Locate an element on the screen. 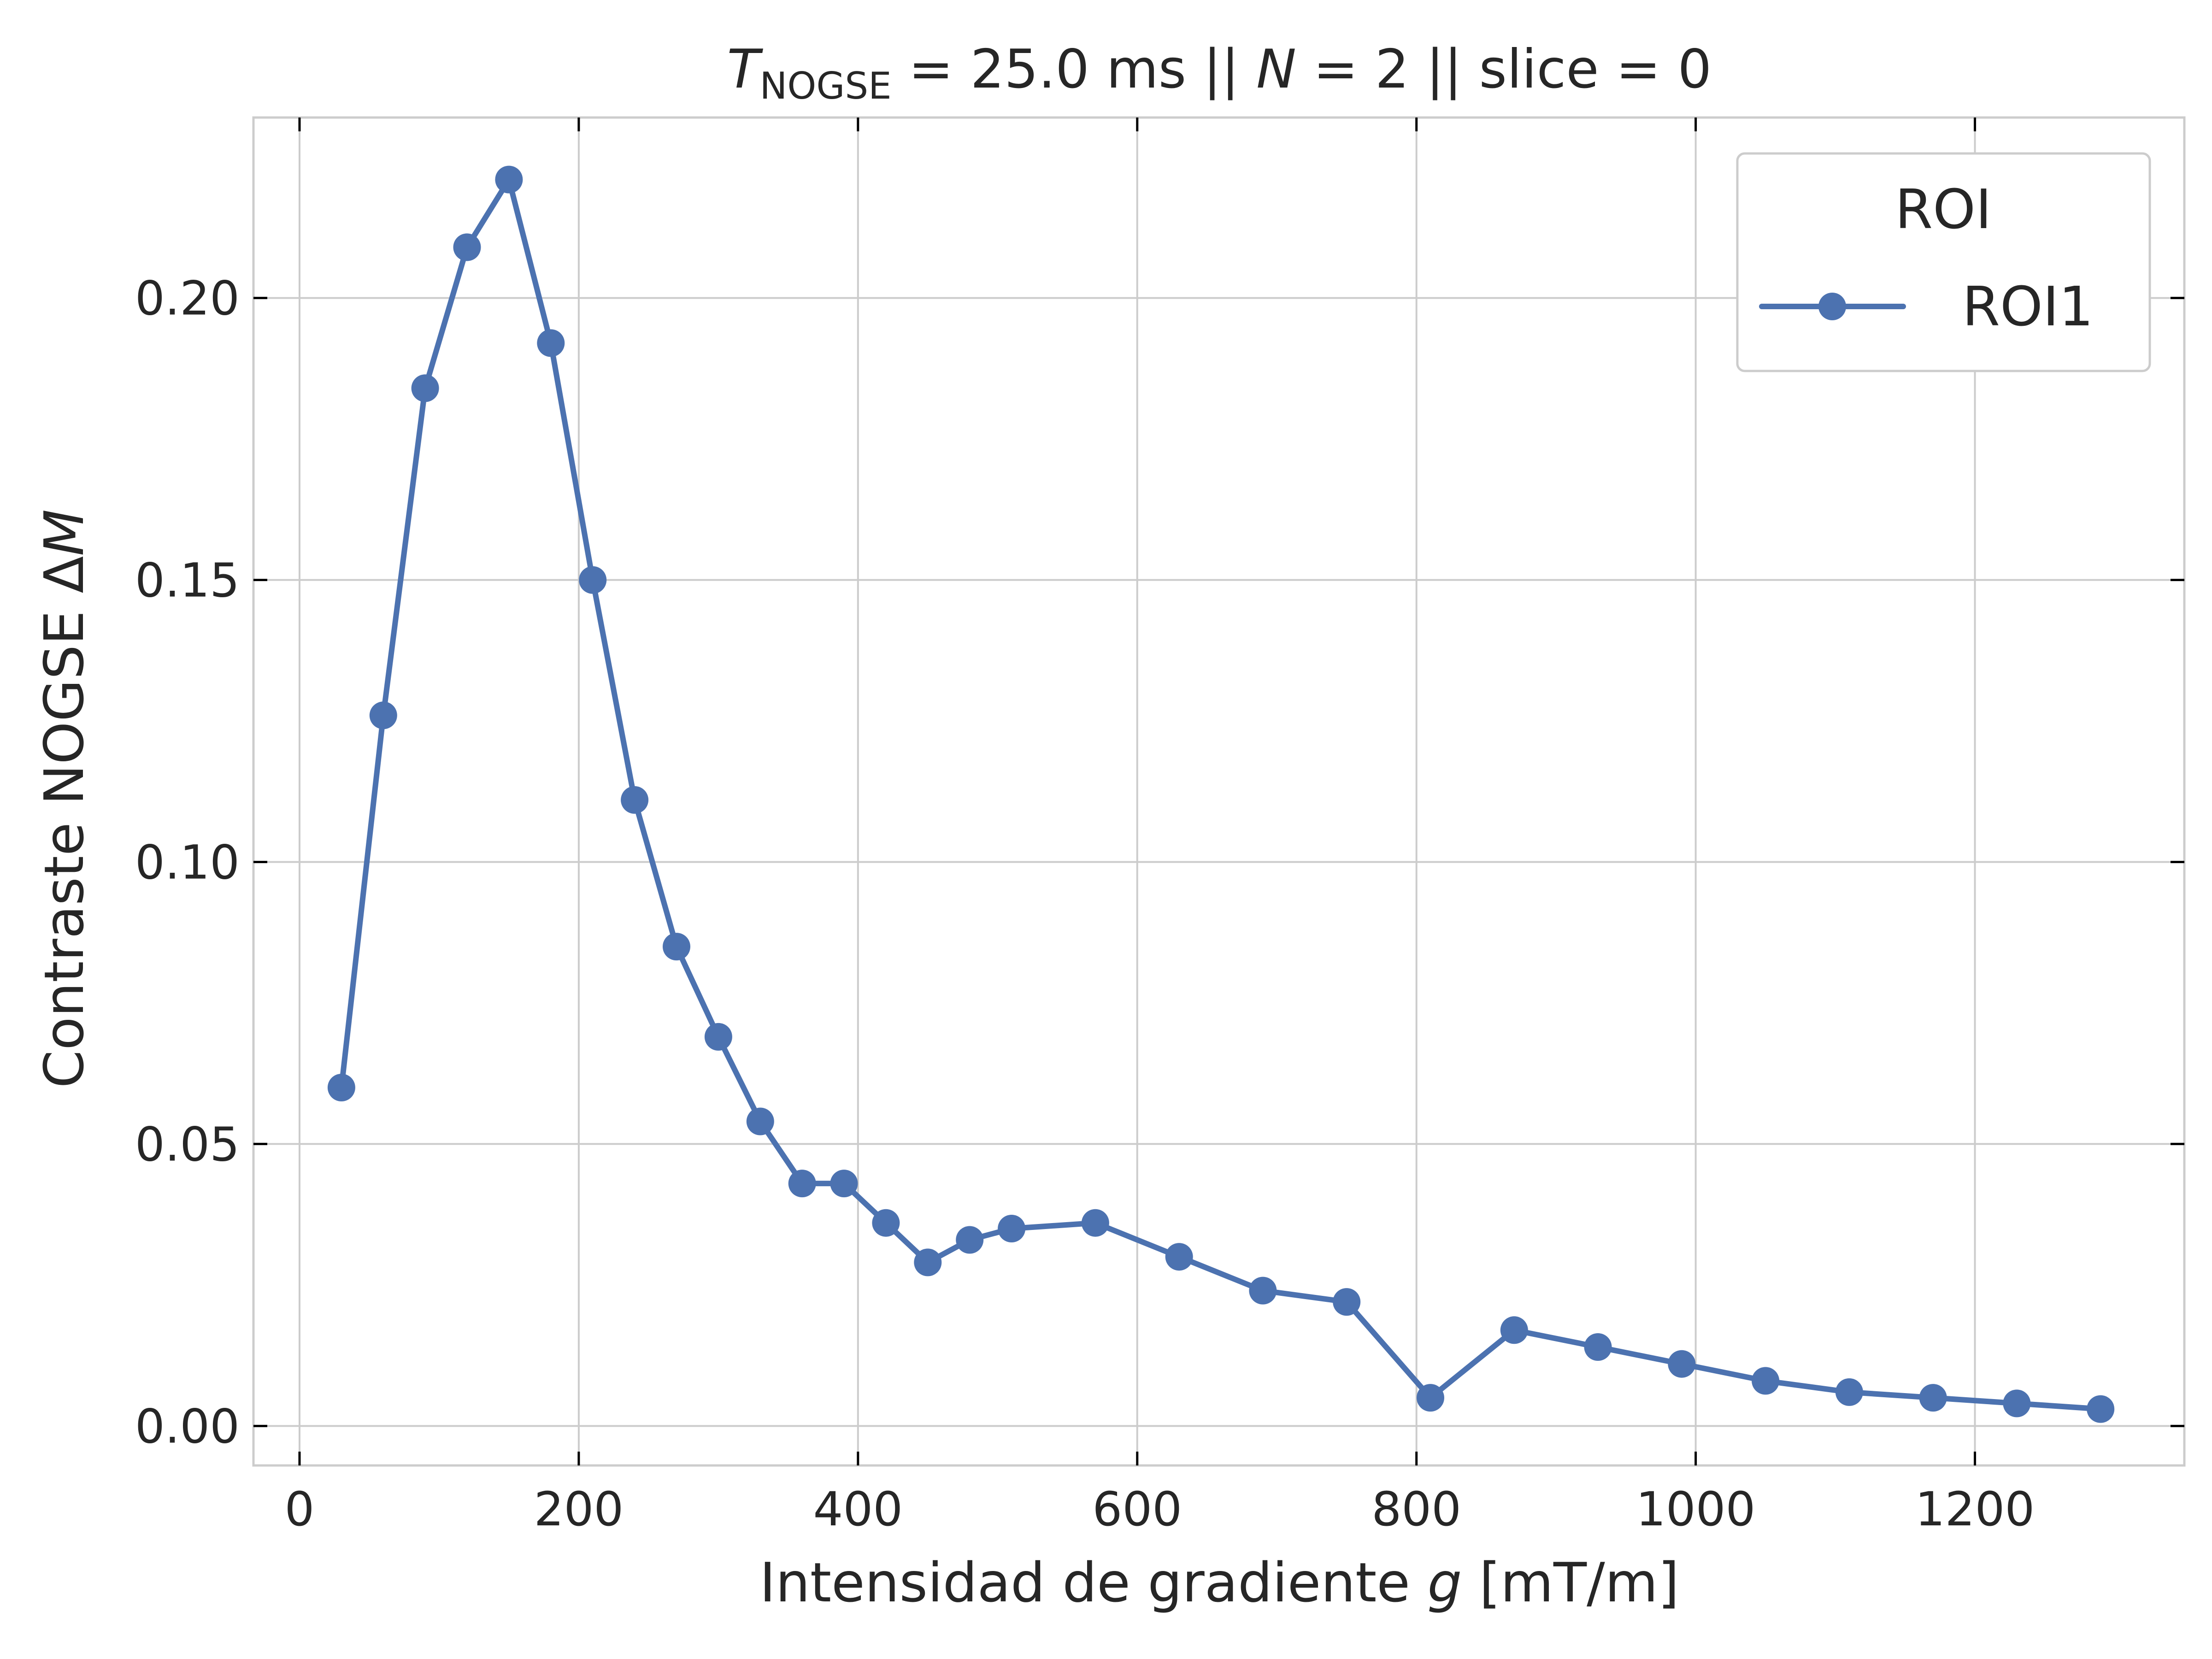  x-tick-label: 400 is located at coordinates (858, 1509).